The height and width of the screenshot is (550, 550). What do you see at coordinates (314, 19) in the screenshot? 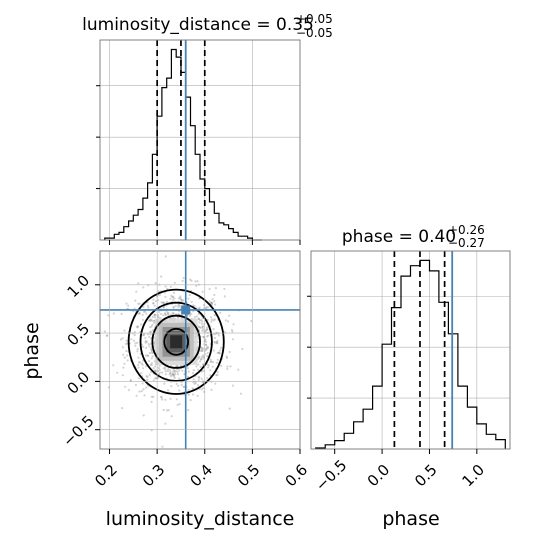
I see `luminosity-distance-plus-error: +0.05` at bounding box center [314, 19].